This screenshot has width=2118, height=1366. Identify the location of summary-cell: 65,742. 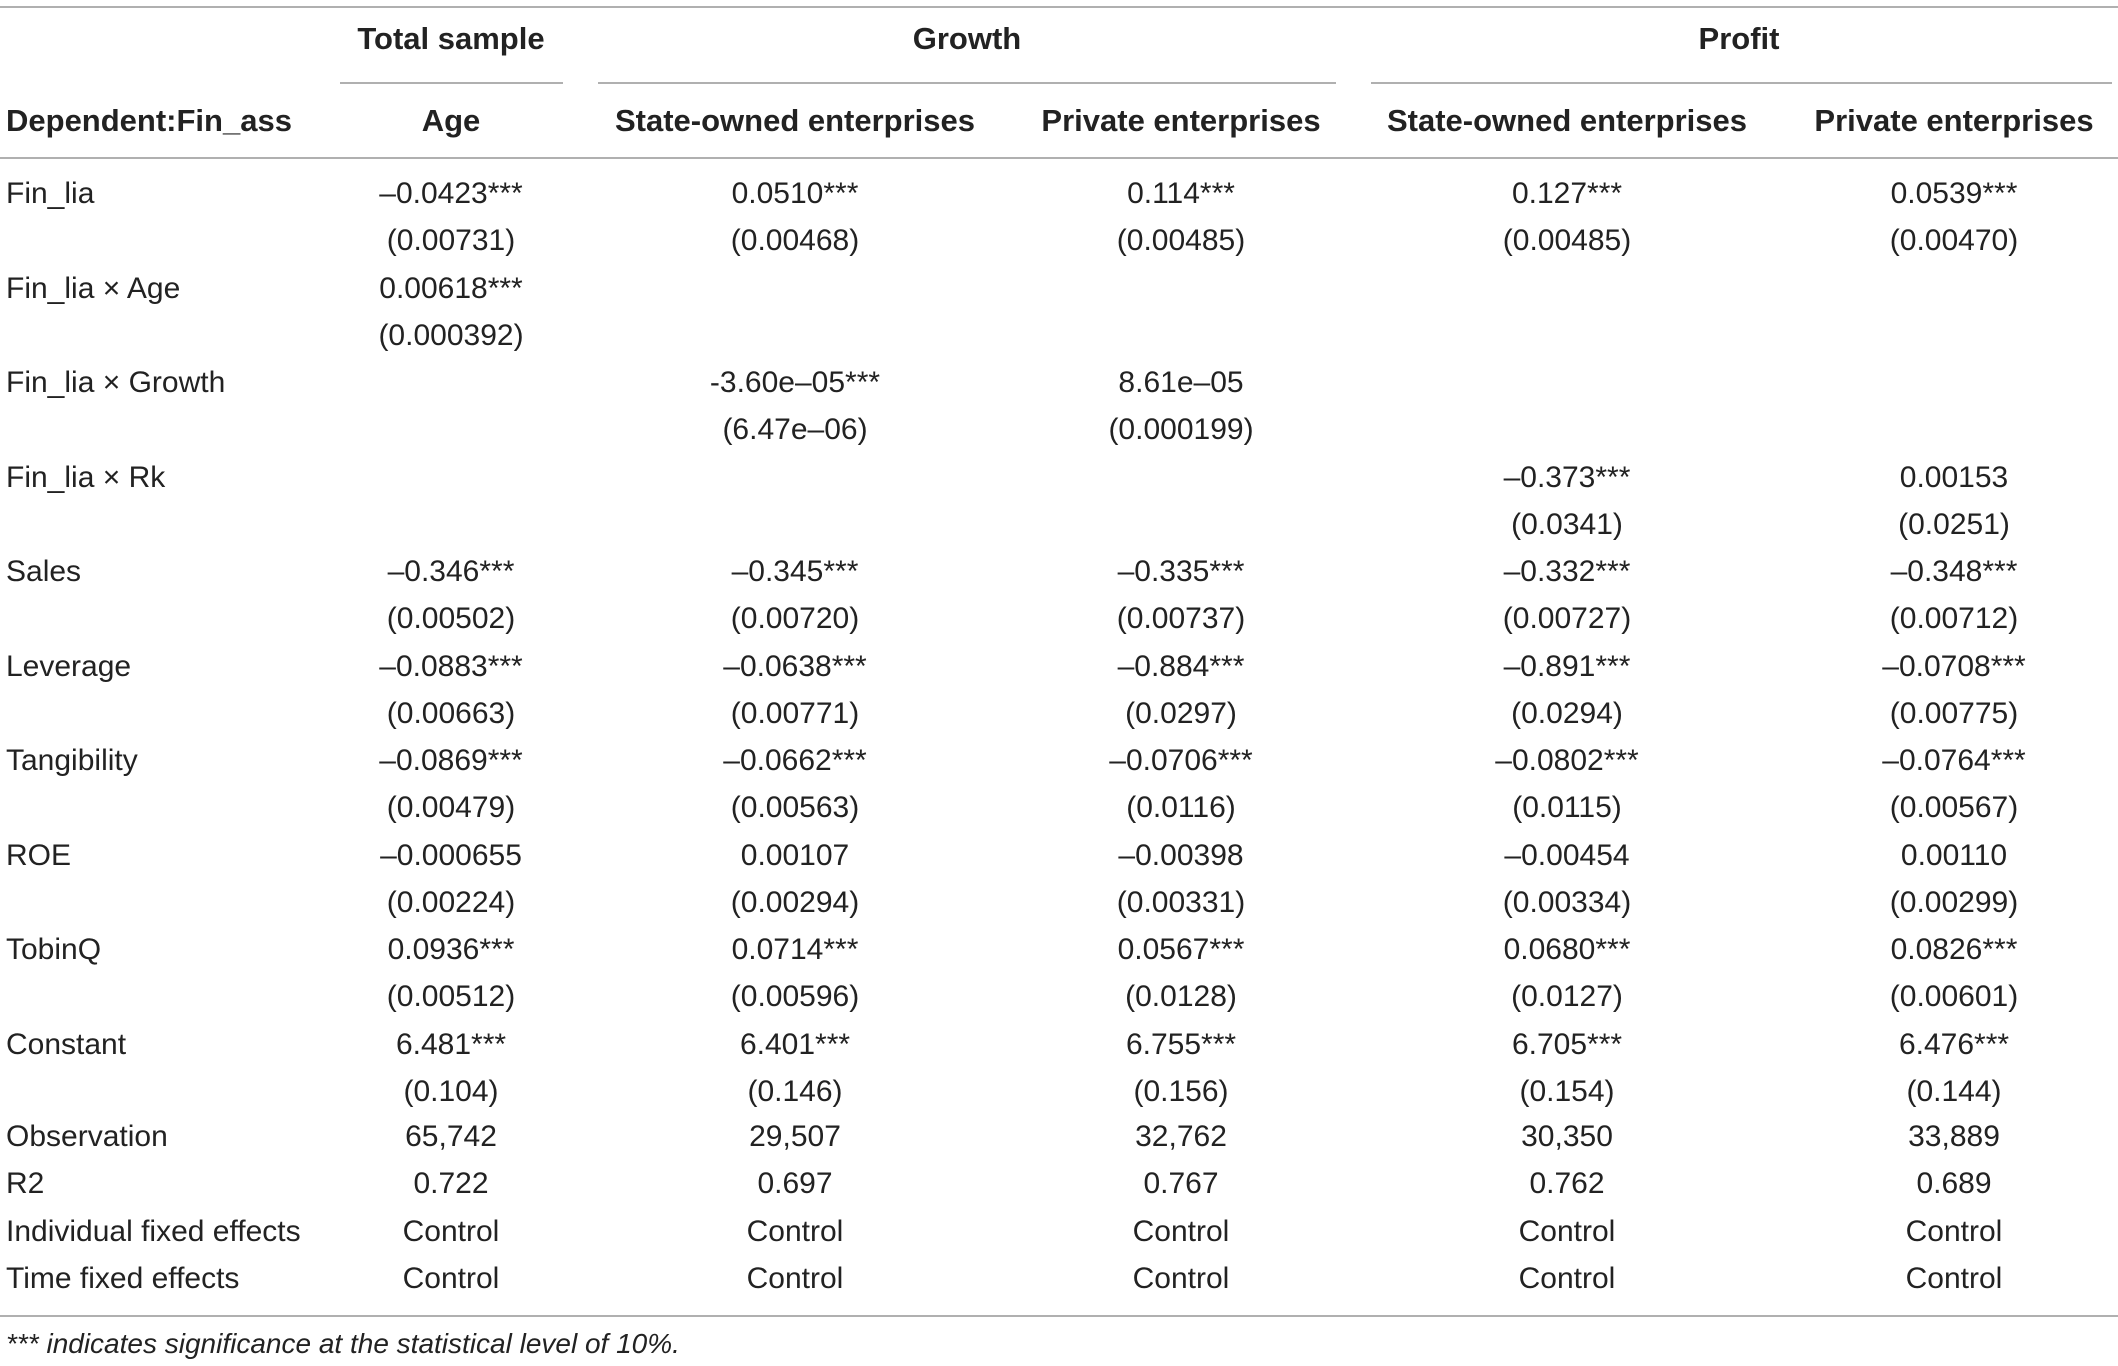
(451, 1136).